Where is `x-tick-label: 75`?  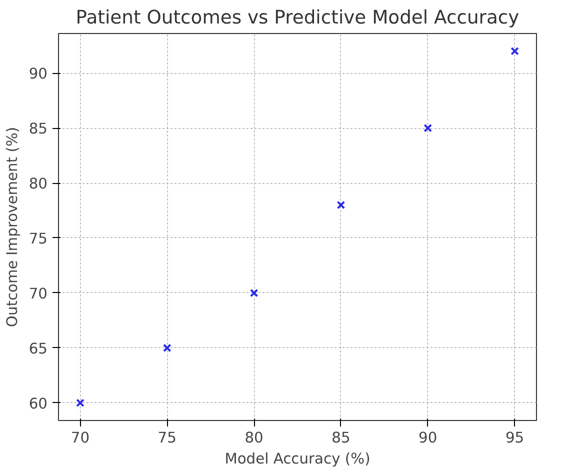 x-tick-label: 75 is located at coordinates (167, 438).